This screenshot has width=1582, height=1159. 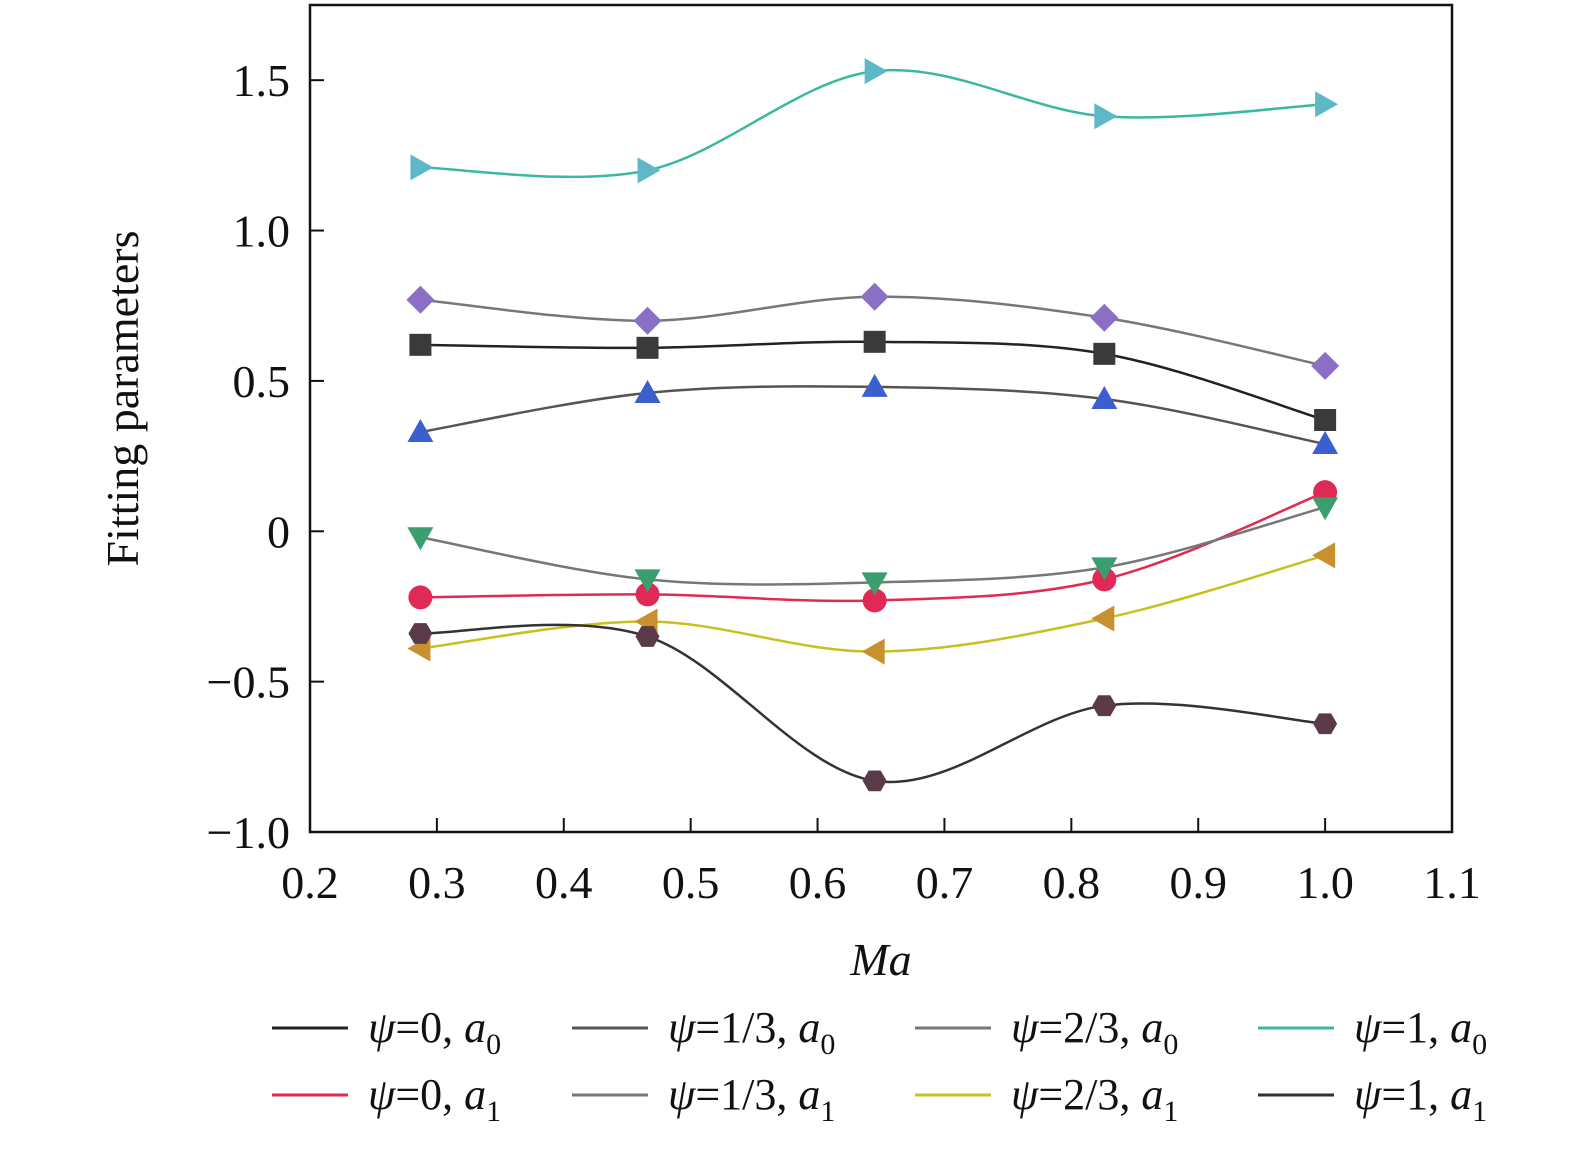 What do you see at coordinates (564, 882) in the screenshot?
I see `x-tick-label: 0.4` at bounding box center [564, 882].